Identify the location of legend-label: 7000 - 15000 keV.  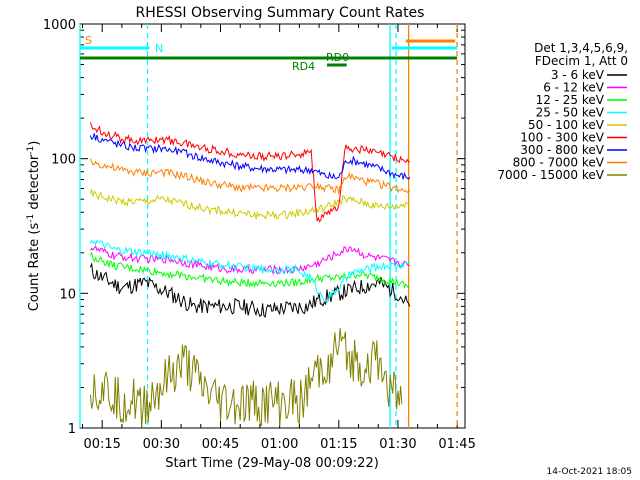
(550, 175).